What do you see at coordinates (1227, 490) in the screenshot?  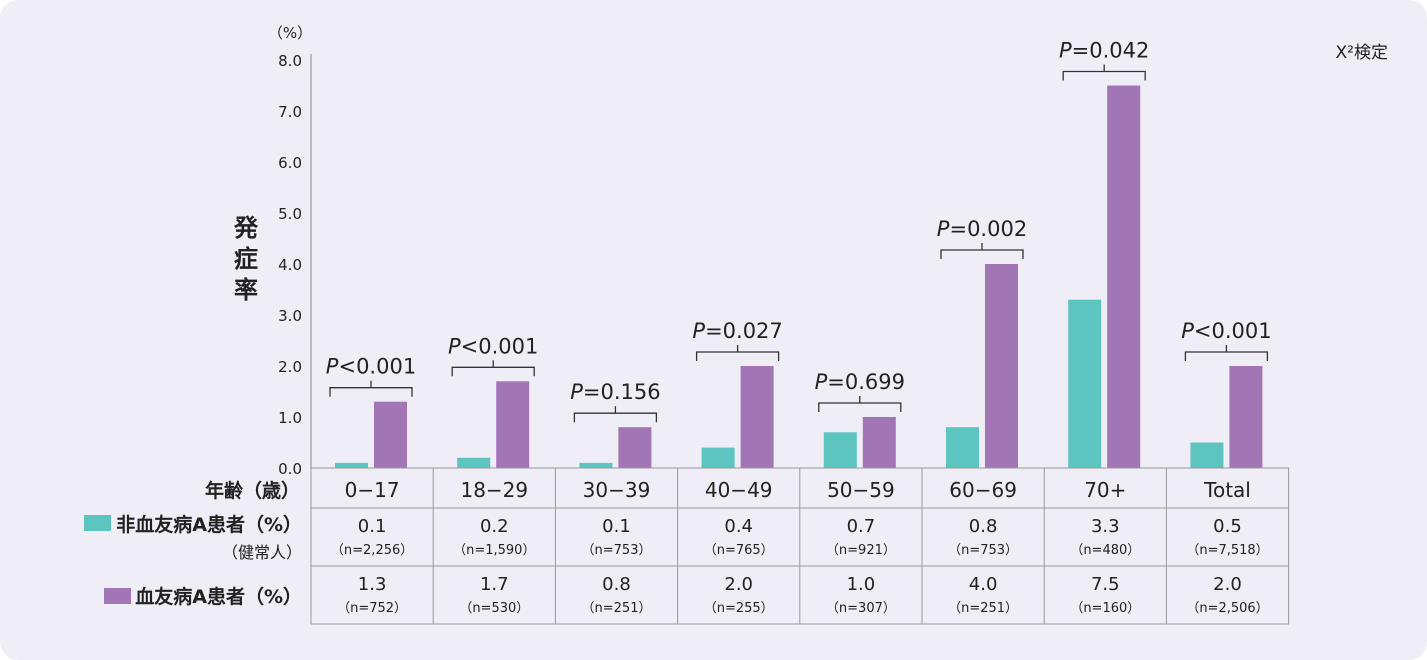 I see `age-group-label: Total` at bounding box center [1227, 490].